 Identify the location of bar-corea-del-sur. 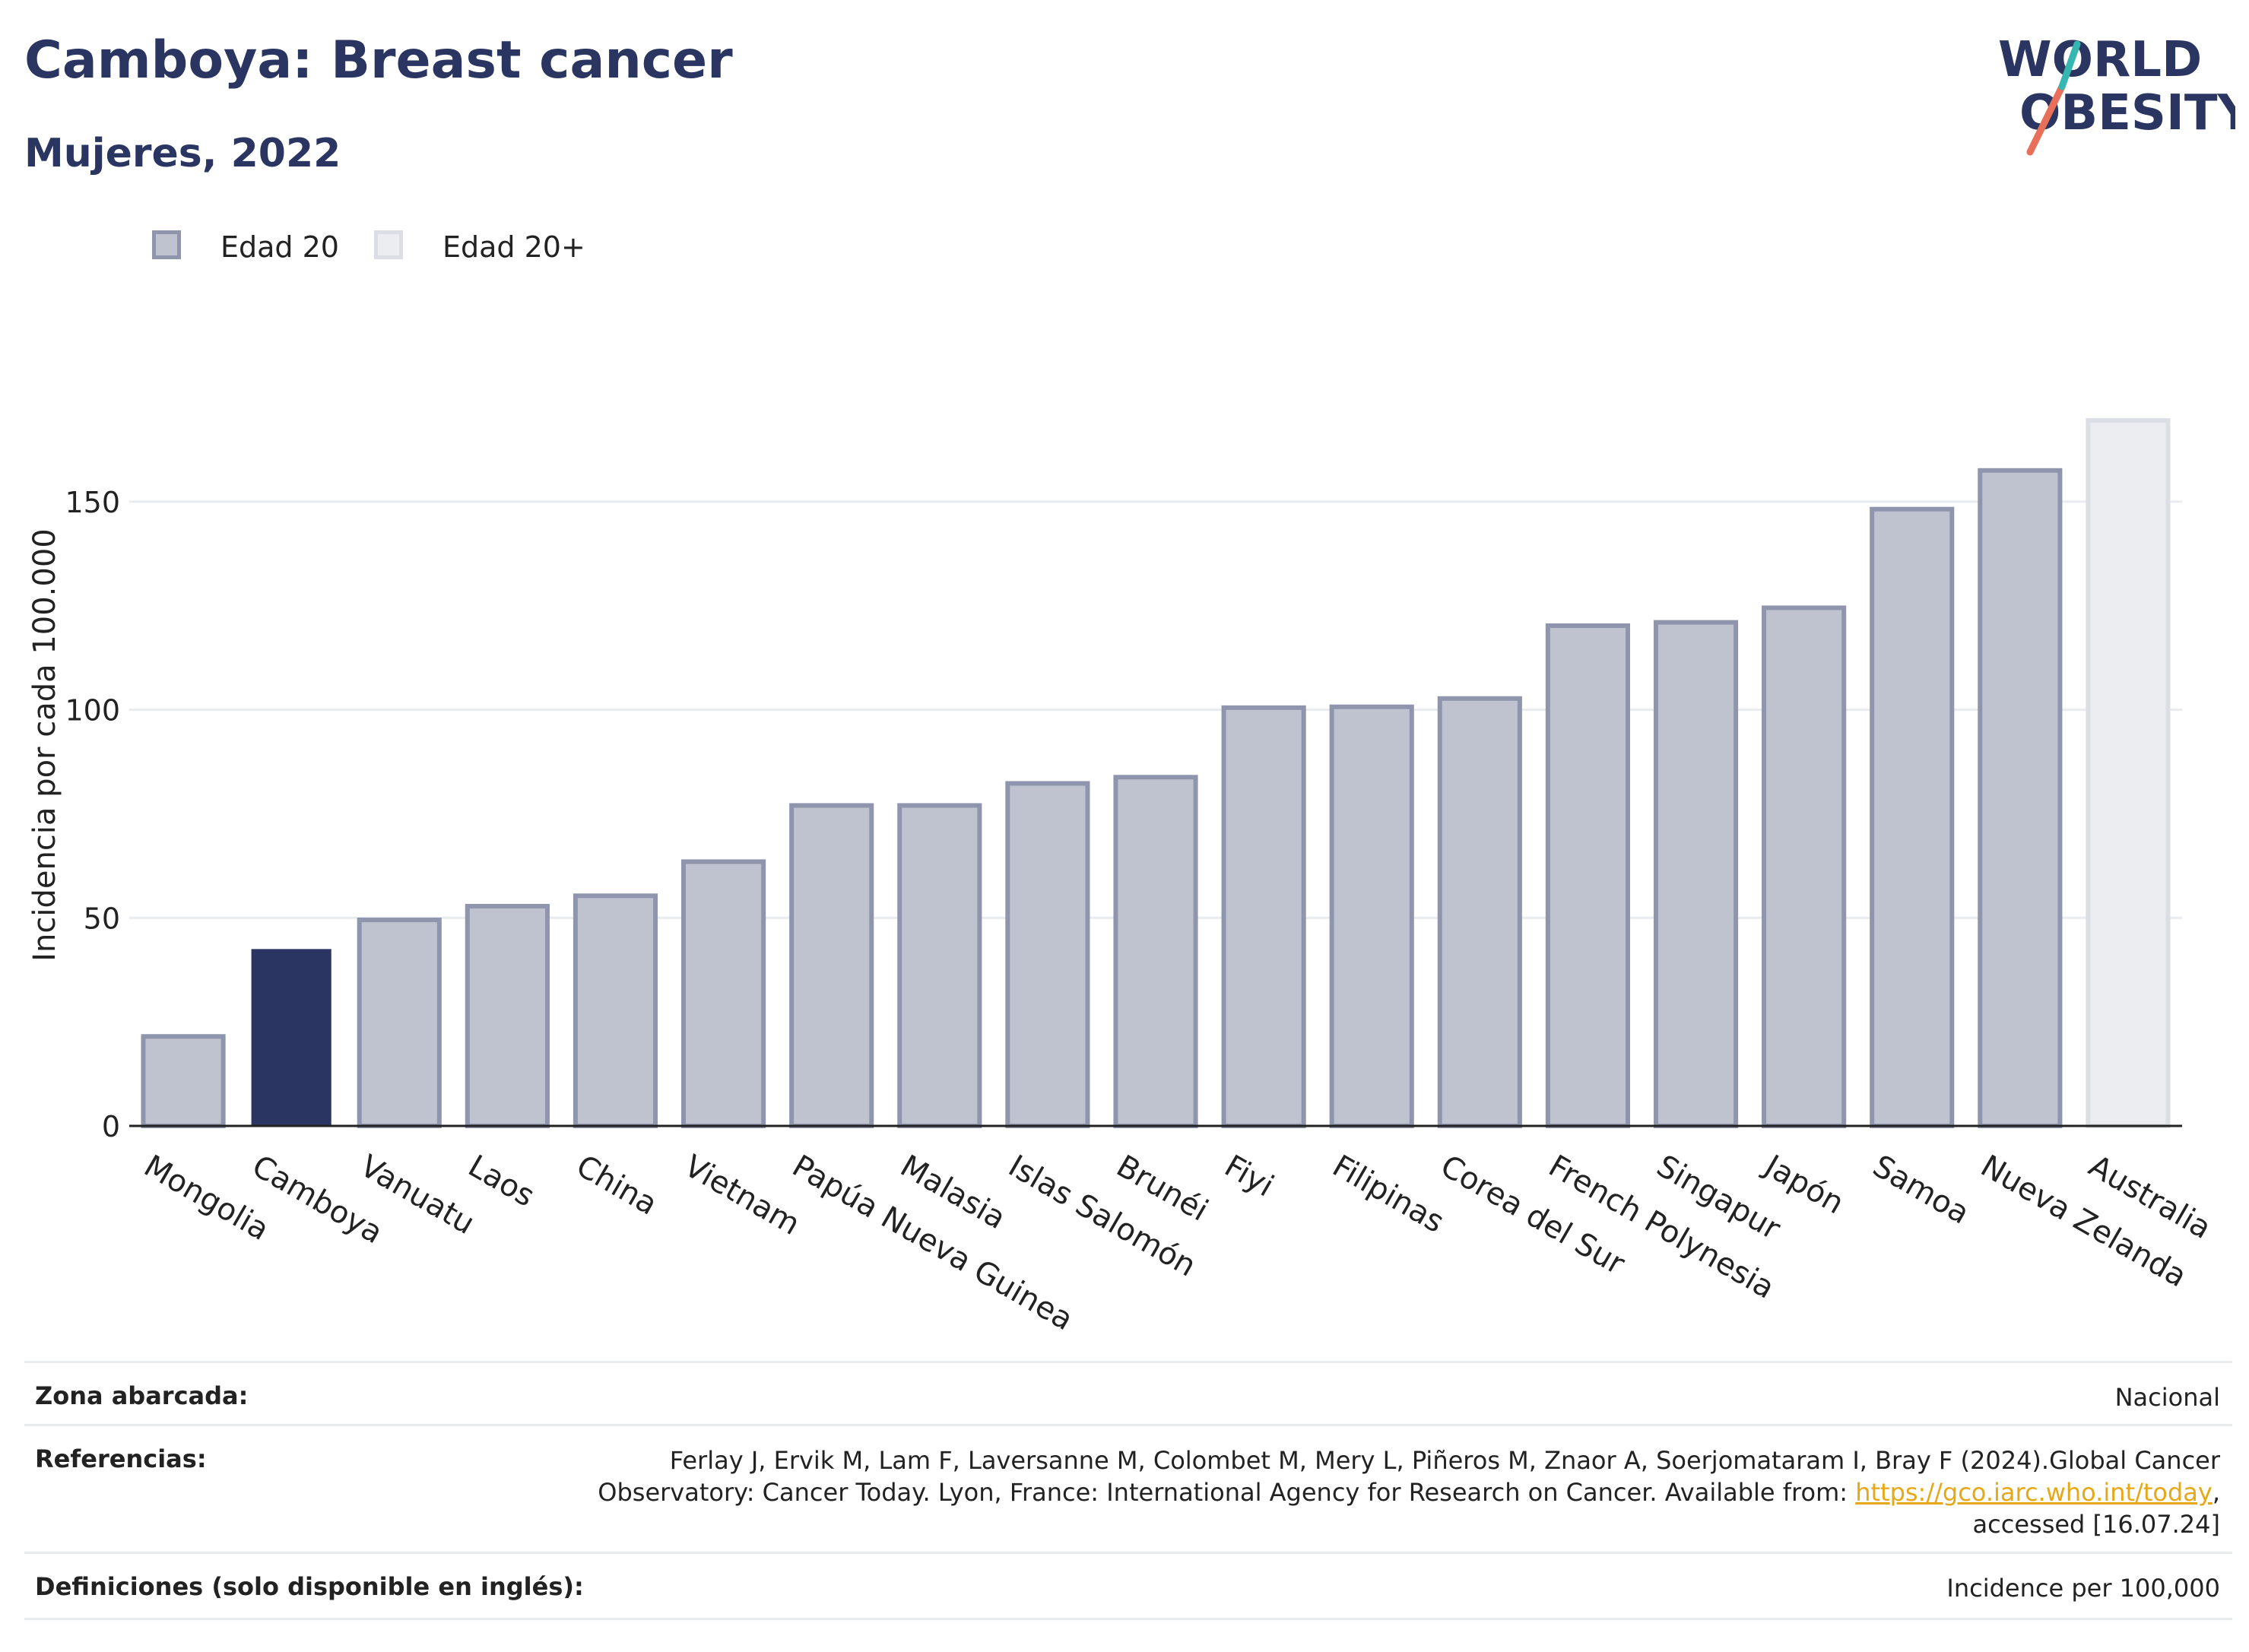
(1479, 912).